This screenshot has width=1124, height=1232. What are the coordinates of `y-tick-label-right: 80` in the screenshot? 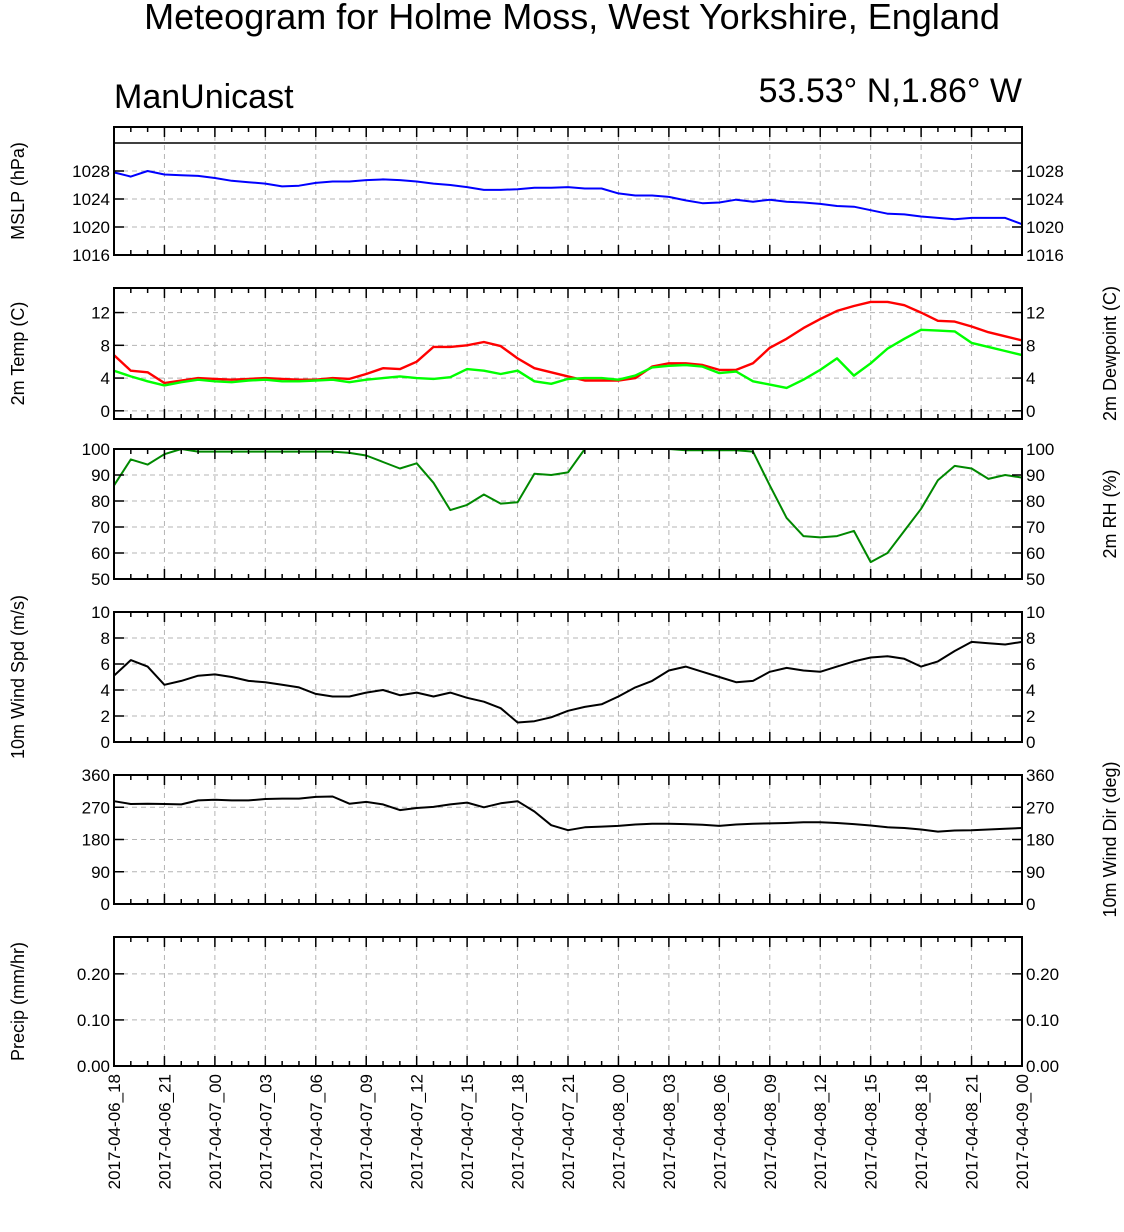 It's located at (1035, 501).